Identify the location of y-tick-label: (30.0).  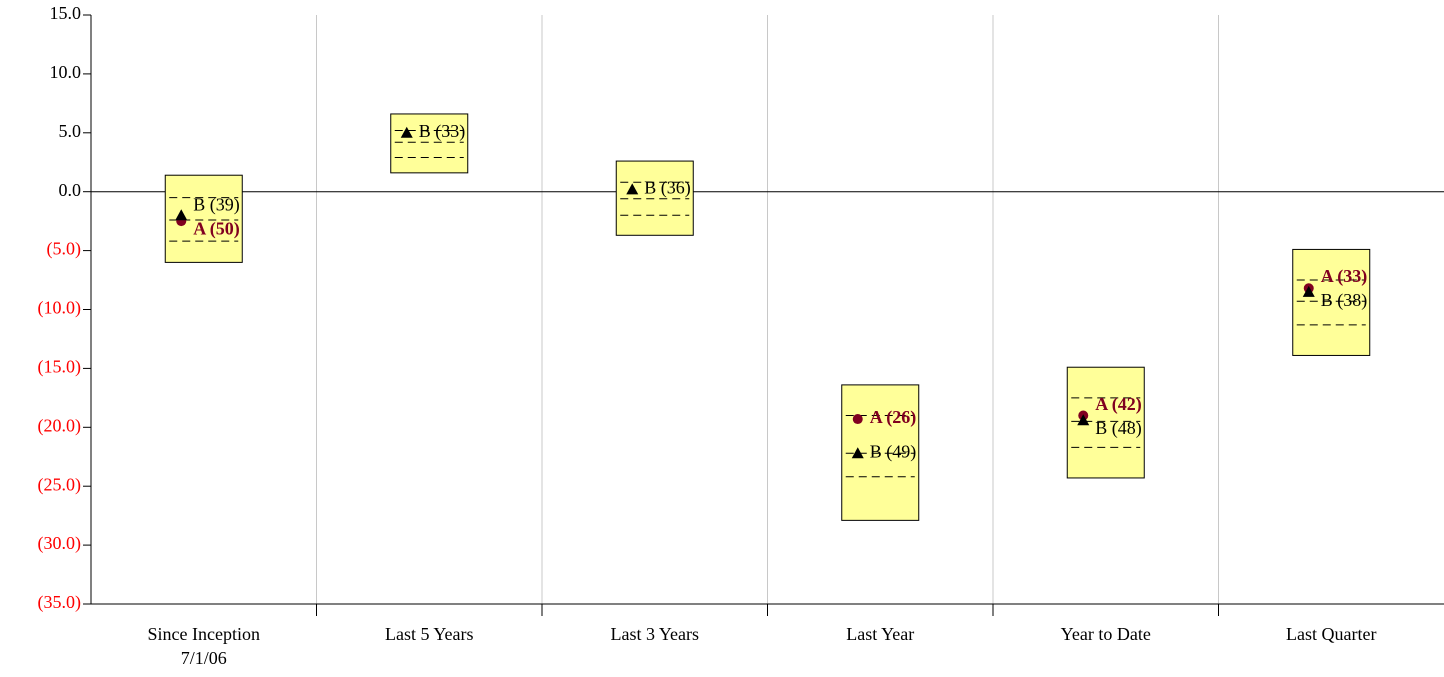
(60, 543).